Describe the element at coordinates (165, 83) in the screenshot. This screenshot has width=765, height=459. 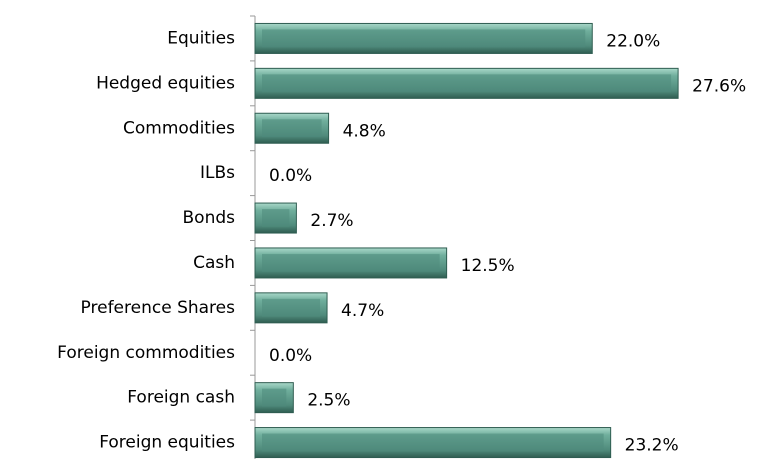
I see `category-label: Hedged equities` at that location.